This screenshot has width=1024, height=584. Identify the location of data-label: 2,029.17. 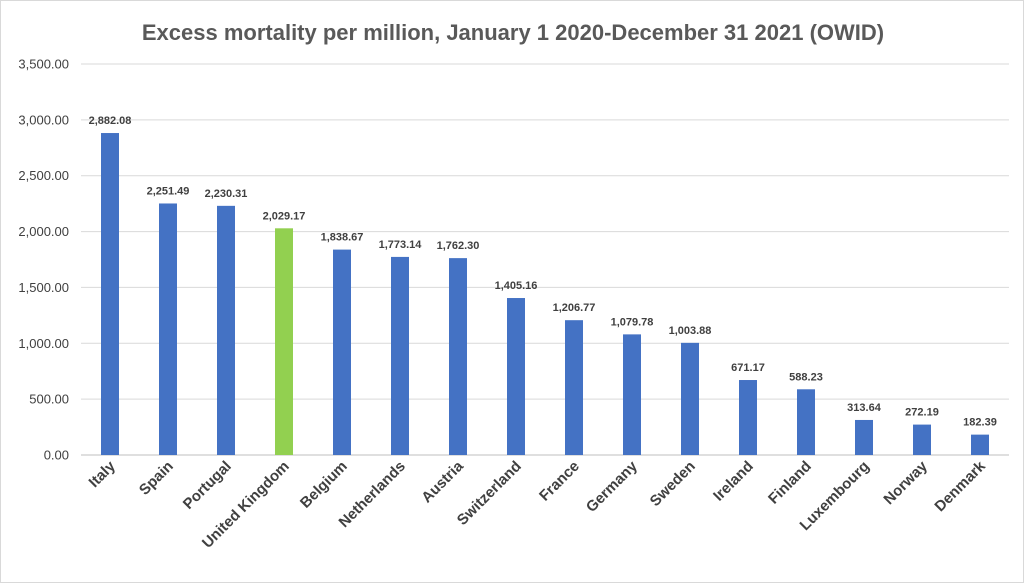
(284, 216).